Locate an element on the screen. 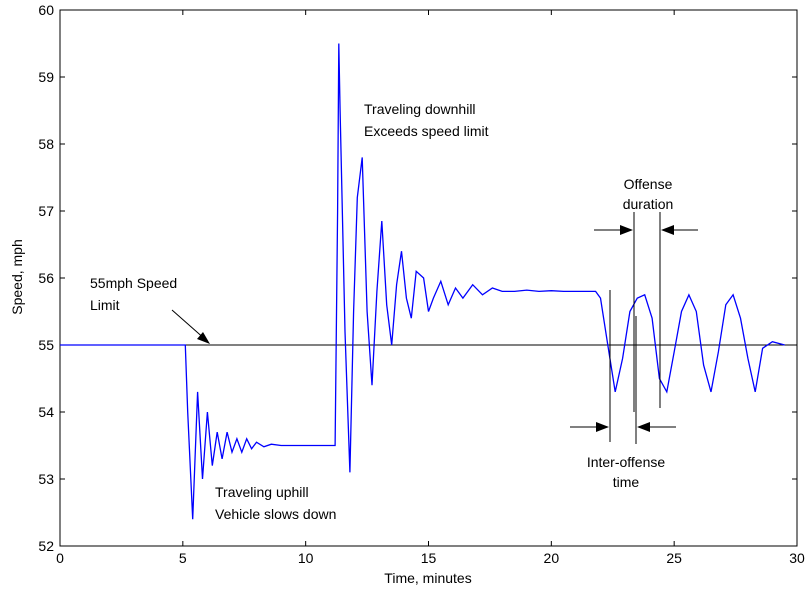  inter-offense-left-arrow-head is located at coordinates (602, 427).